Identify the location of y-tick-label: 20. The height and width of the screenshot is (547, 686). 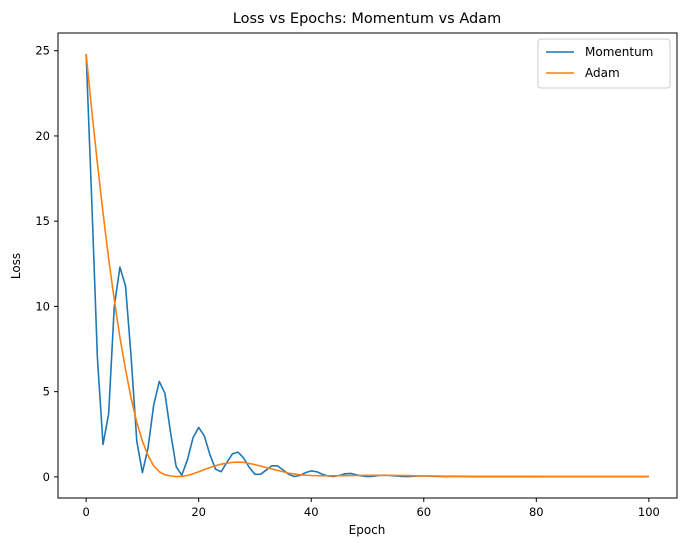
(42, 136).